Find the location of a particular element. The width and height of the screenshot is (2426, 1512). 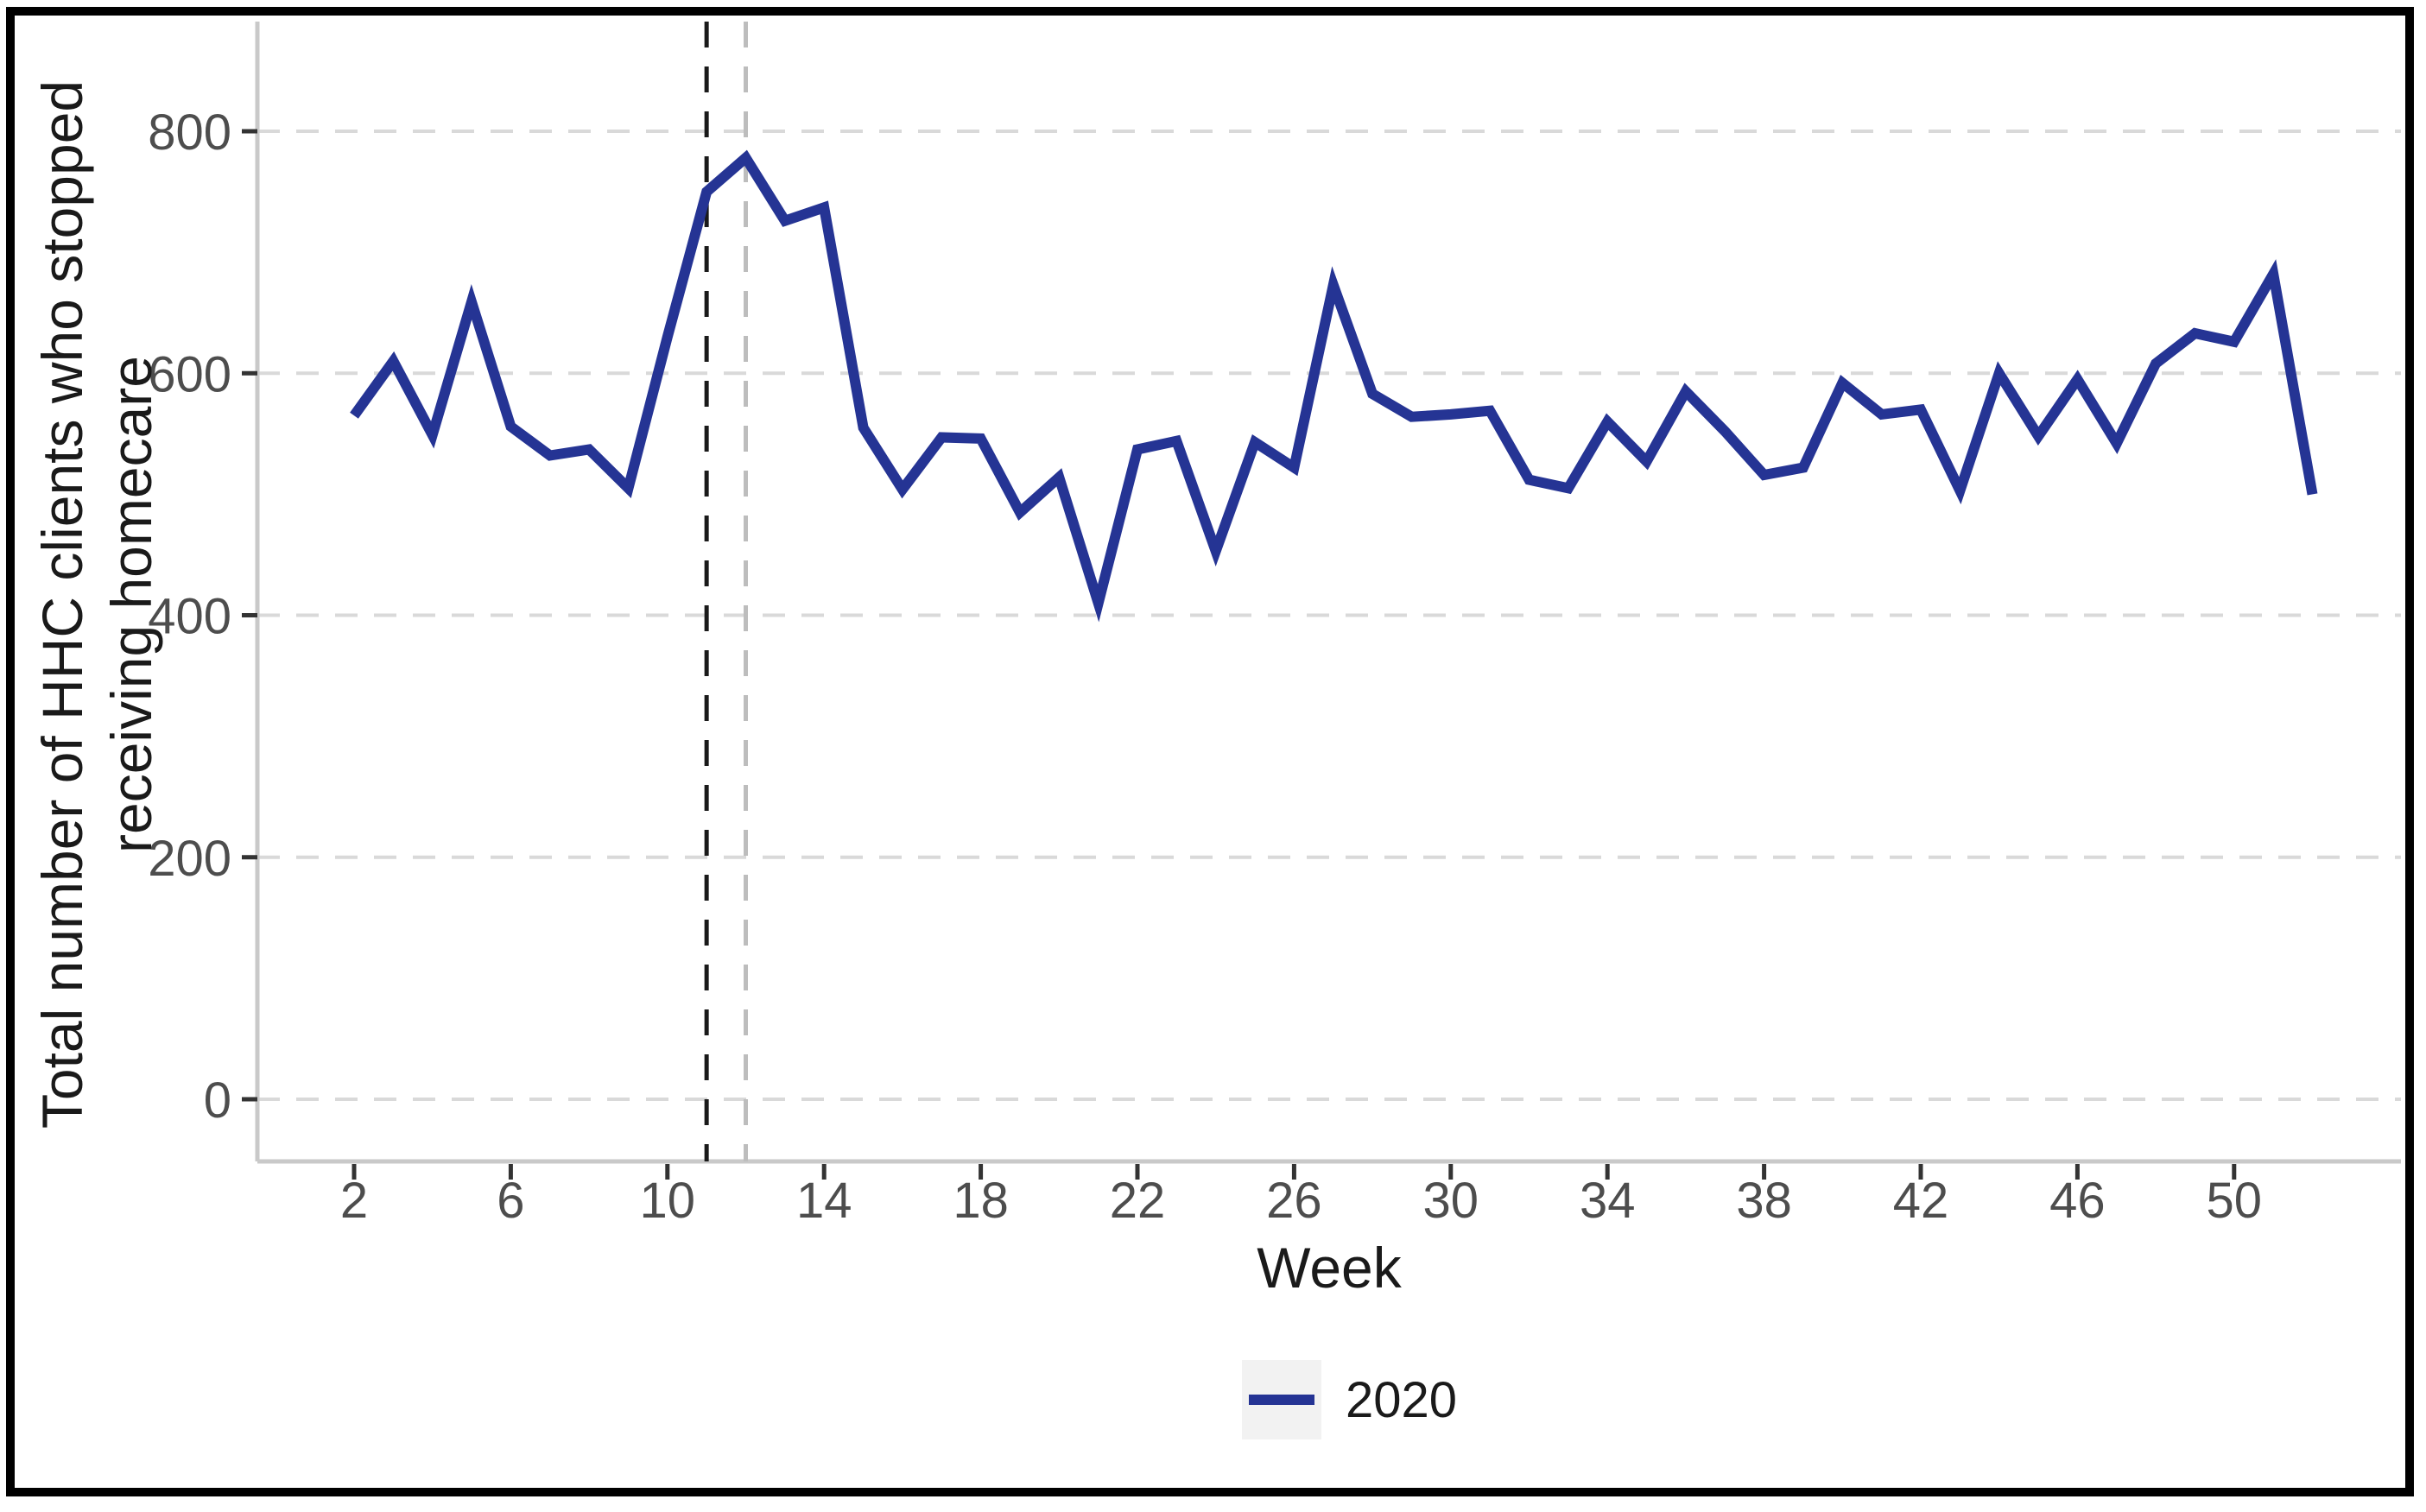

y-tick-label-200: 200 is located at coordinates (189, 859).